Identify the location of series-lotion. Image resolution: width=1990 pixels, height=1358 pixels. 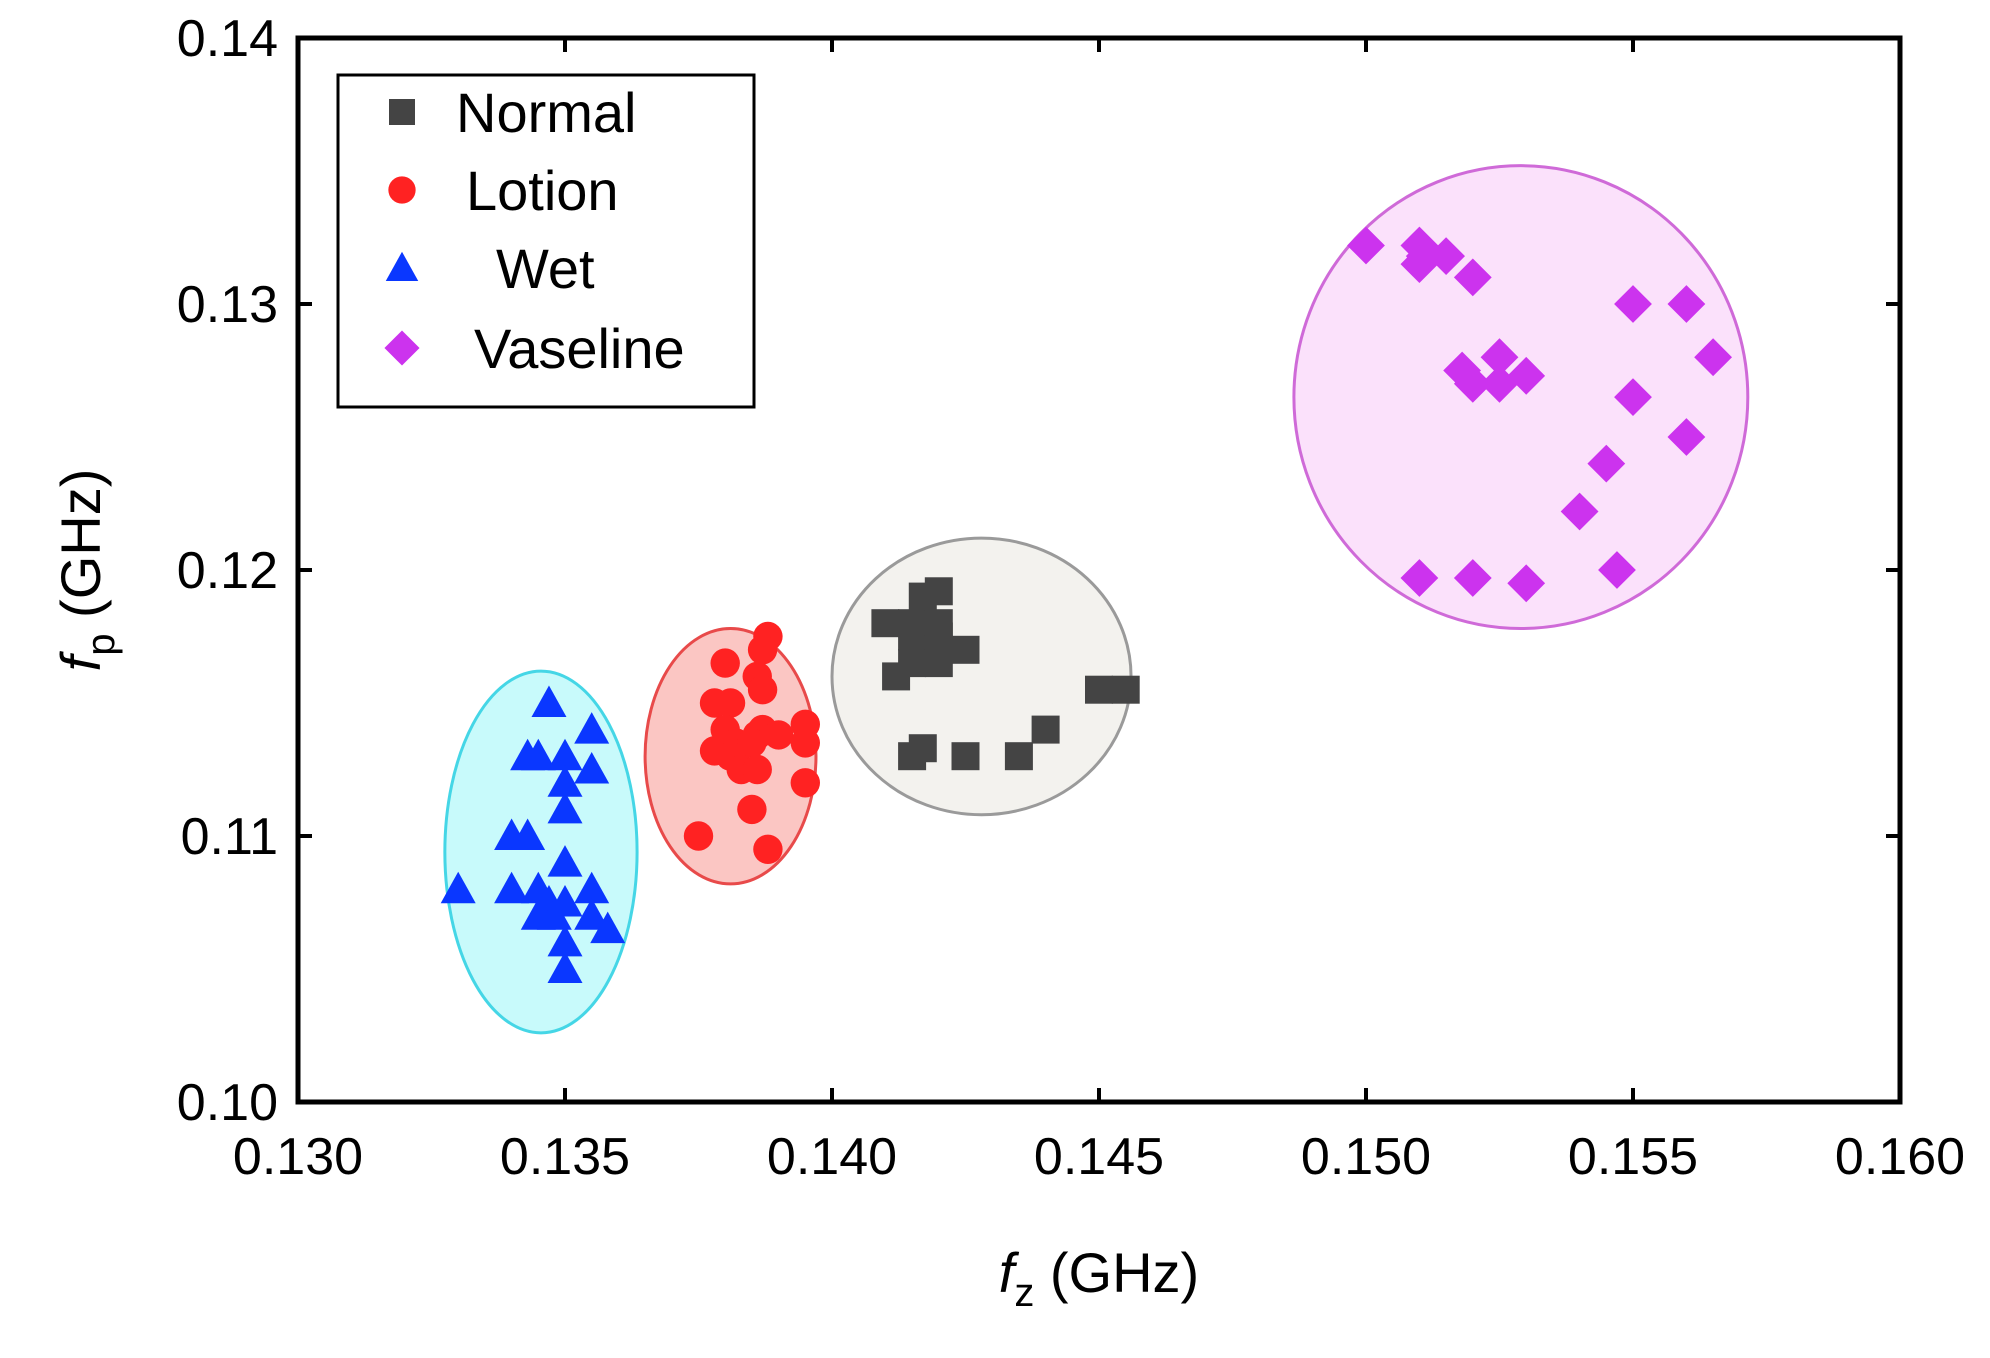
(751, 742).